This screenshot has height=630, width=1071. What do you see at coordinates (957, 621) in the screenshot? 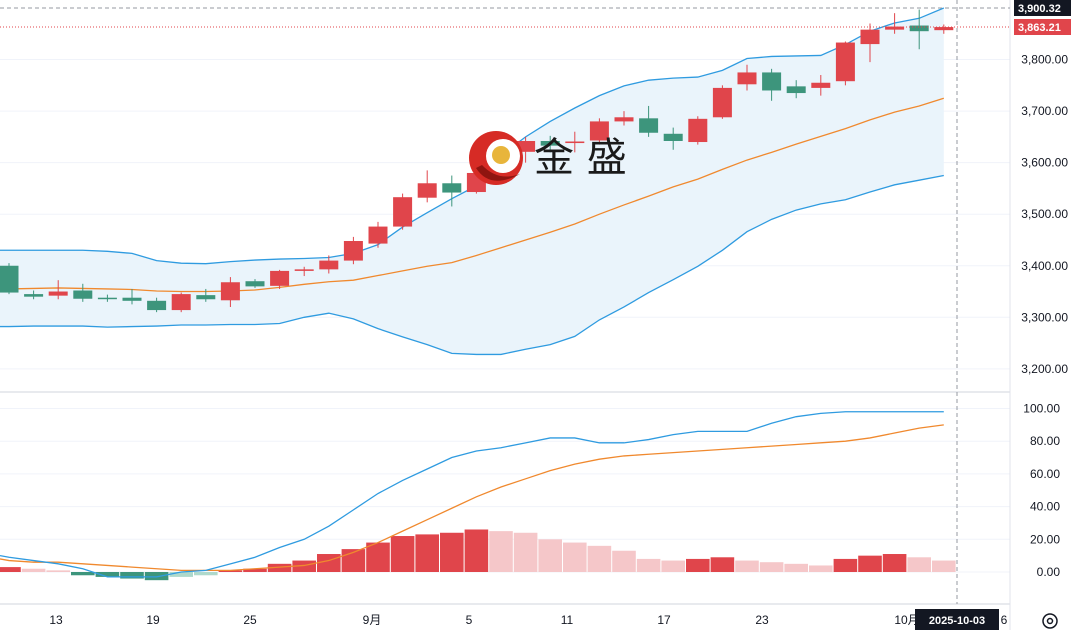
I see `crosshair-date-tag-label: 2025-10-03` at bounding box center [957, 621].